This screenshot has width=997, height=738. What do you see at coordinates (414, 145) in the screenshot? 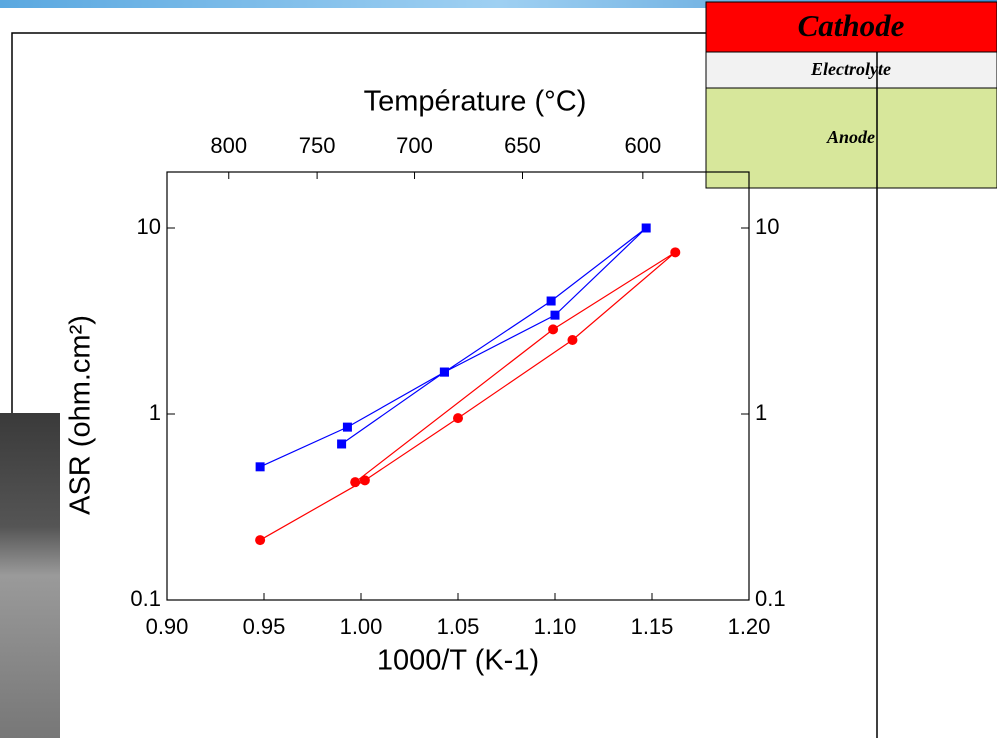
I see `x2-tick-label: 700` at bounding box center [414, 145].